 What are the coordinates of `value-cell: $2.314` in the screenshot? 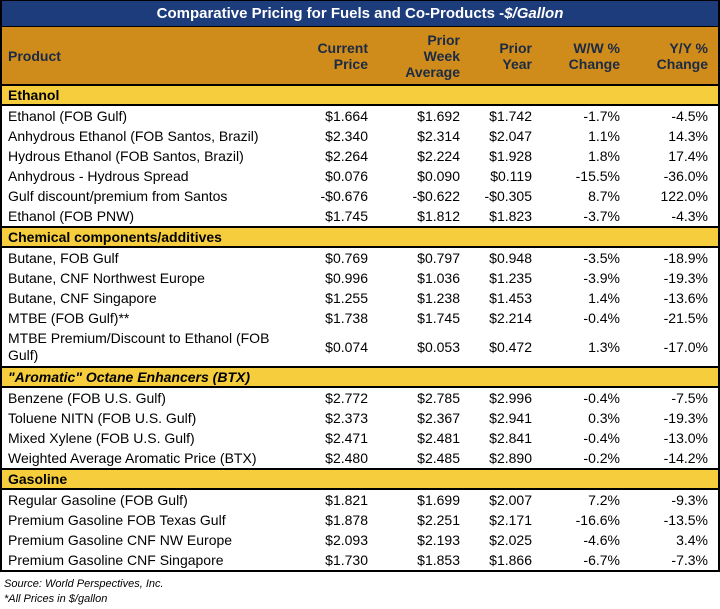 It's located at (438, 136).